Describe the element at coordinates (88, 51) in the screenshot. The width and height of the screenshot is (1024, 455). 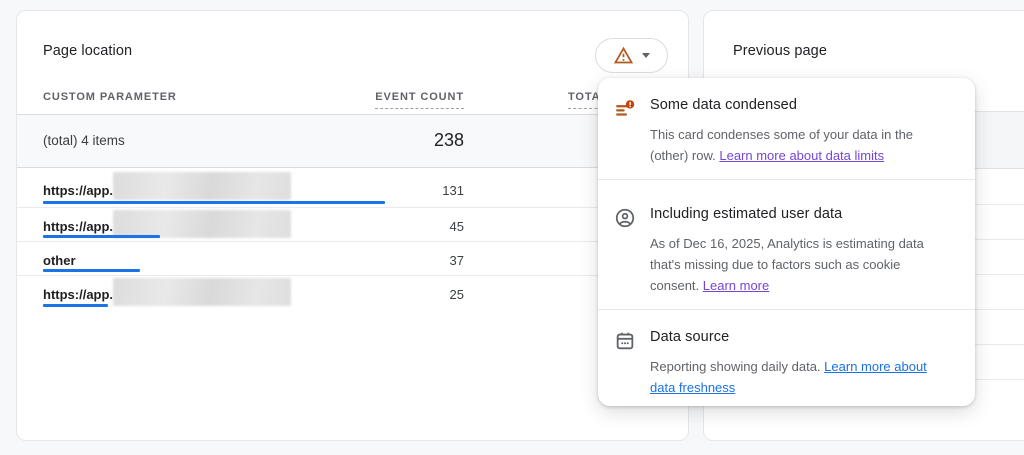
I see `page-title: Page location` at that location.